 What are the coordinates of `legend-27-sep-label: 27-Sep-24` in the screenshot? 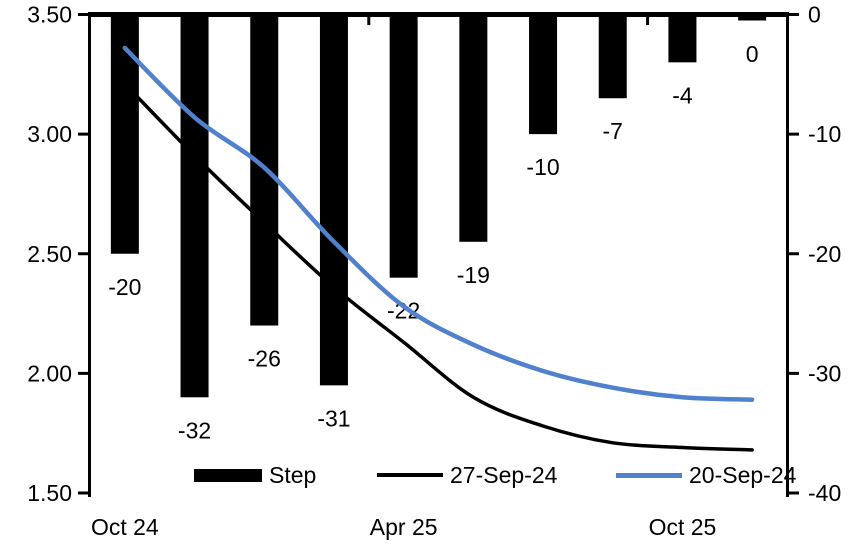 It's located at (504, 474).